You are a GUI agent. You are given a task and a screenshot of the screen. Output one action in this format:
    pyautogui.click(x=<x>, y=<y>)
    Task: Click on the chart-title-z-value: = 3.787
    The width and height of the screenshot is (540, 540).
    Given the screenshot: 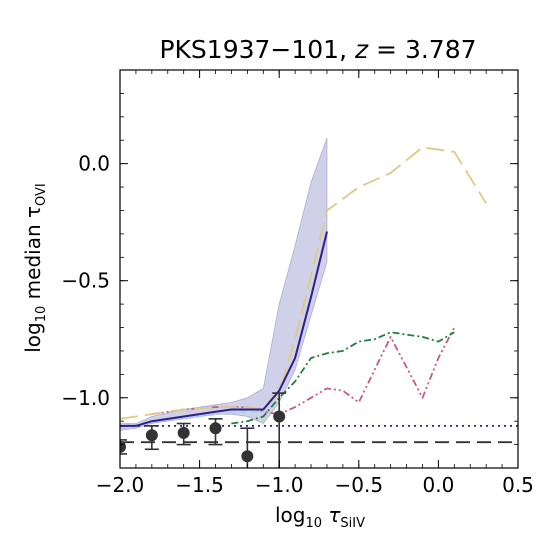 What is the action you would take?
    pyautogui.click(x=422, y=49)
    